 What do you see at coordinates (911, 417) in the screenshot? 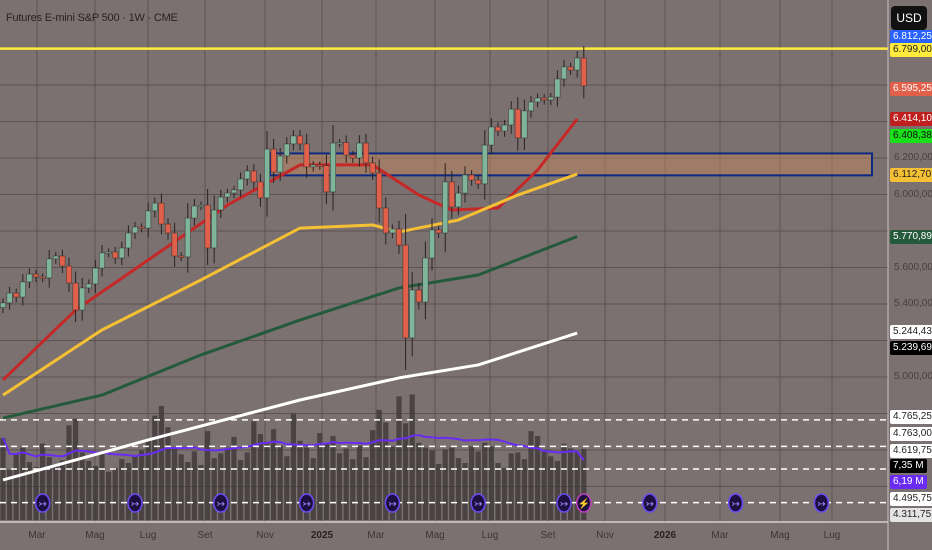
I see `price-label: 4.765,25` at bounding box center [911, 417].